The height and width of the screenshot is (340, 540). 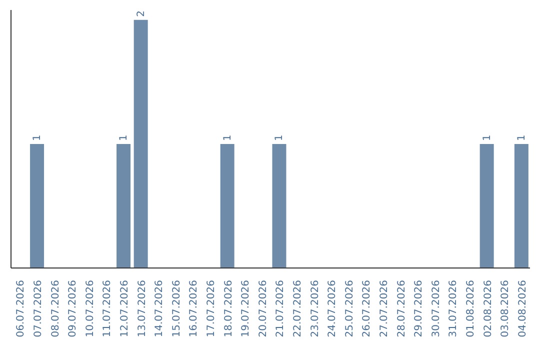 I want to click on x-tick-label: 11.07.2026, so click(x=108, y=309).